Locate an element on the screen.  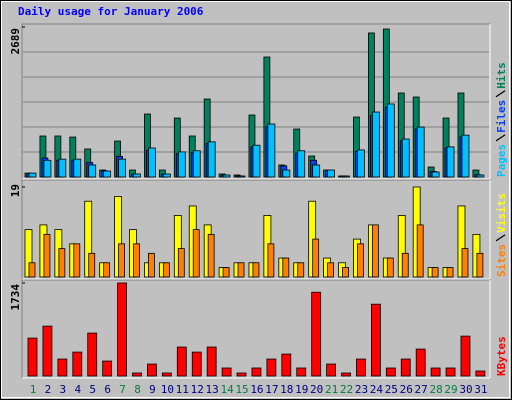
x-tick-label: 28 is located at coordinates (435, 389).